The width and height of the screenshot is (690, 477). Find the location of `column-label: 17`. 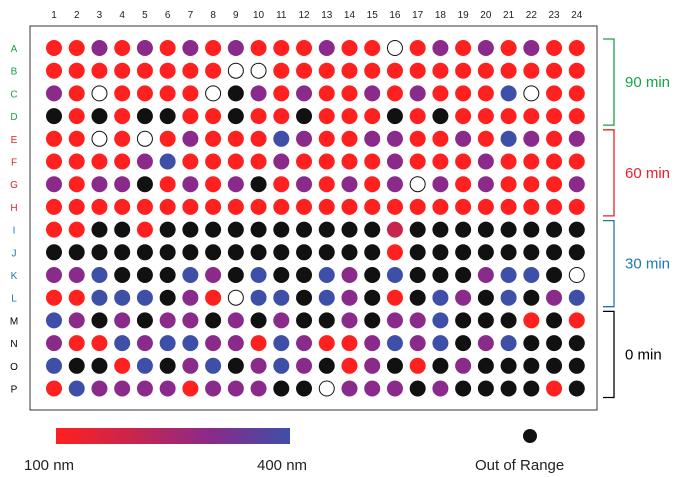

column-label: 17 is located at coordinates (418, 15).